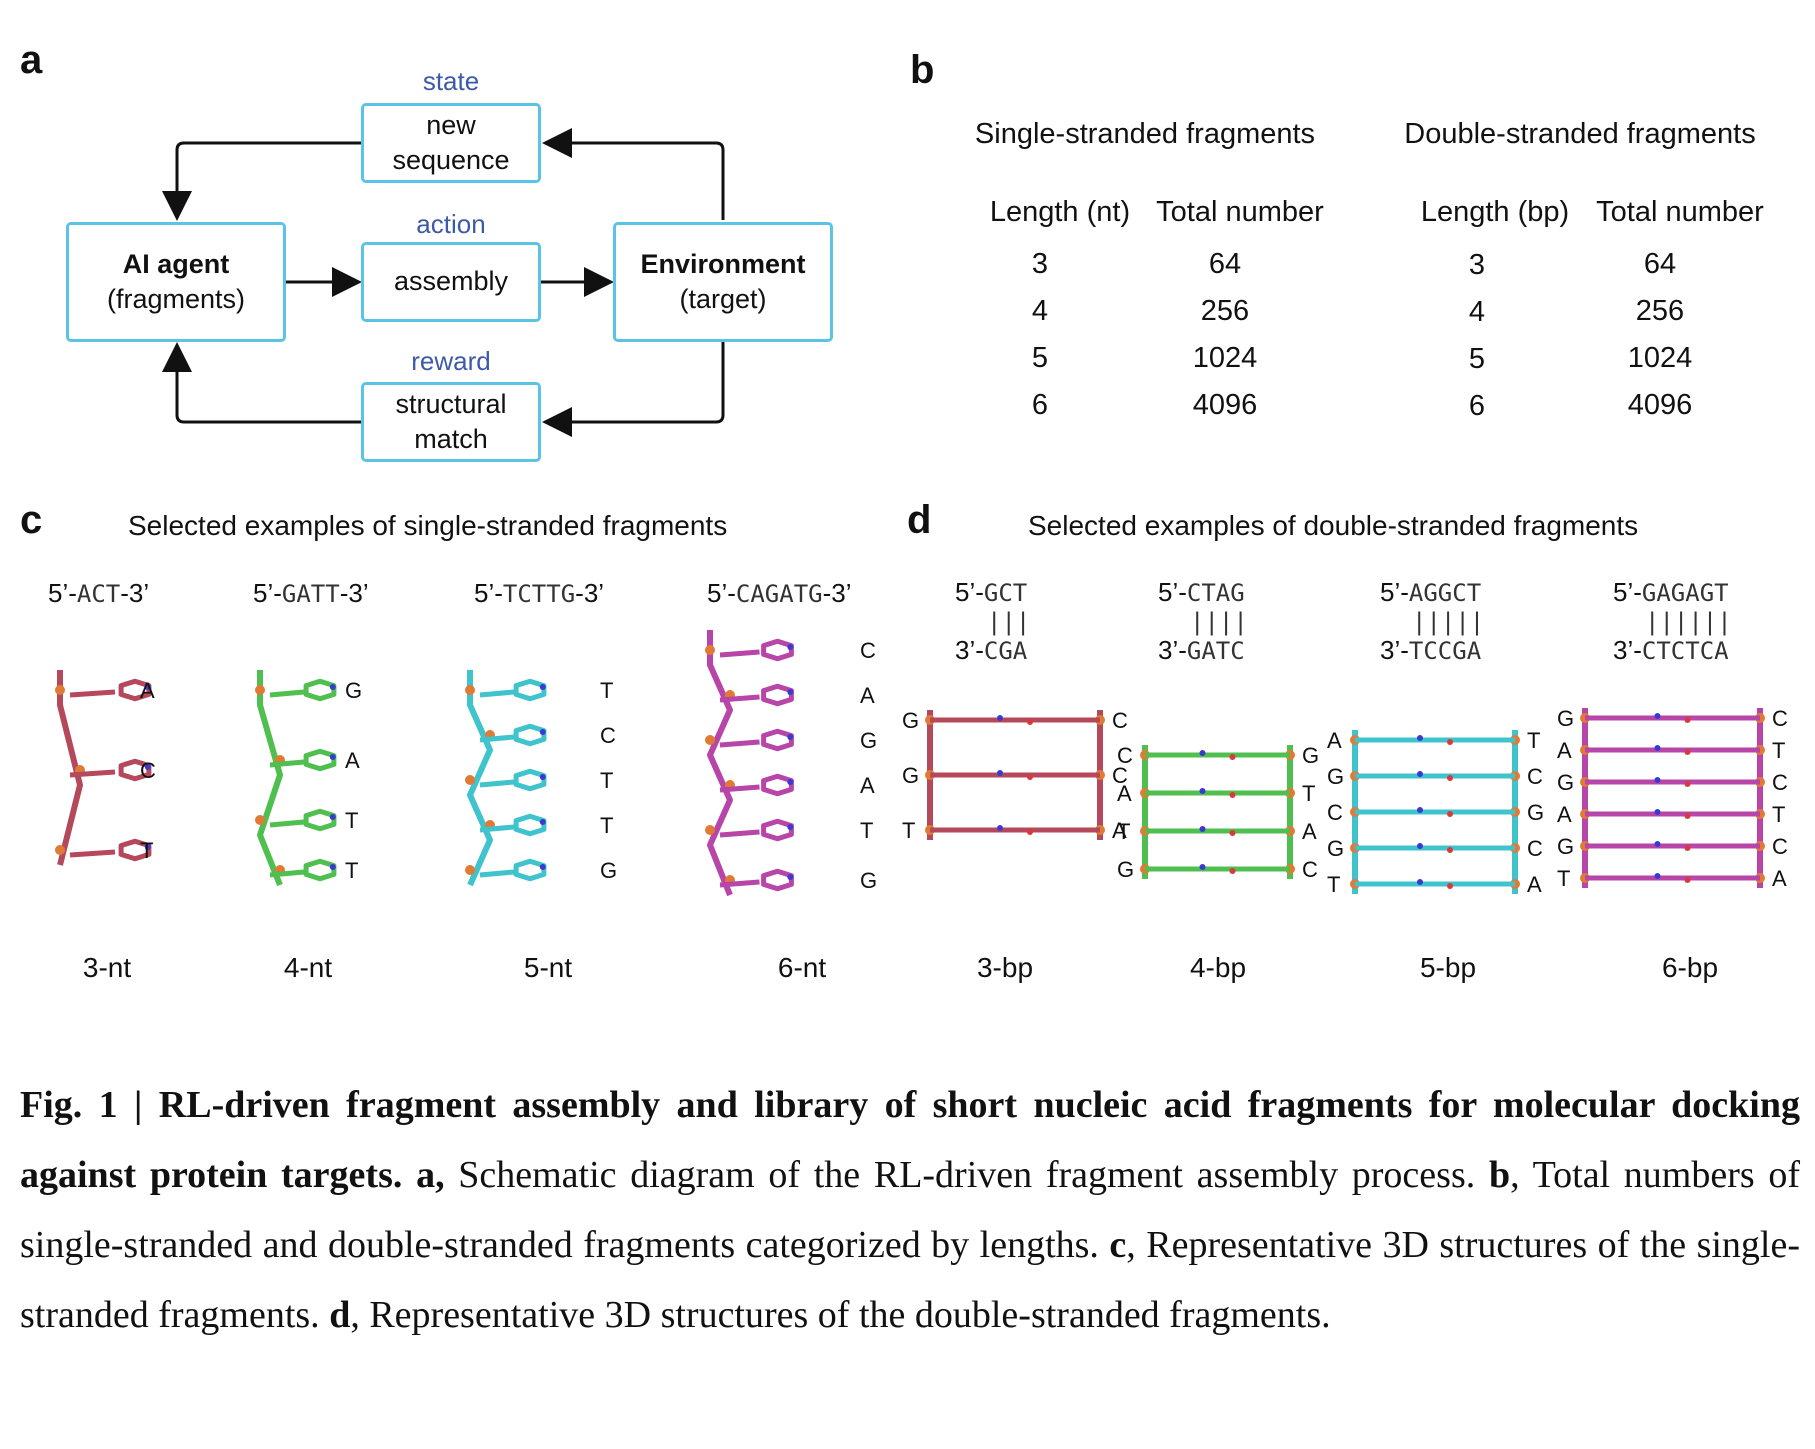 This screenshot has width=1815, height=1449. I want to click on ds-length-column: 3 4 5 6, so click(1477, 336).